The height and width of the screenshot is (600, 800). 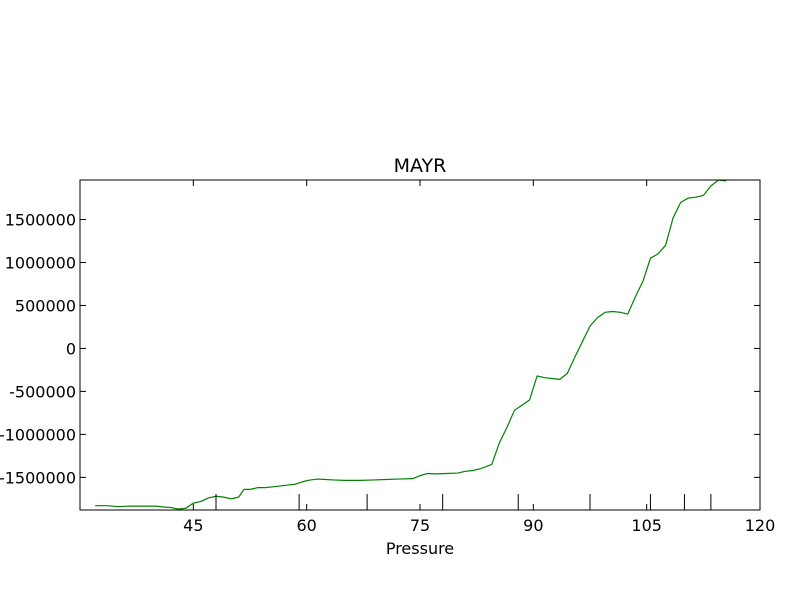 I want to click on x-tick-label-0: 45, so click(x=193, y=525).